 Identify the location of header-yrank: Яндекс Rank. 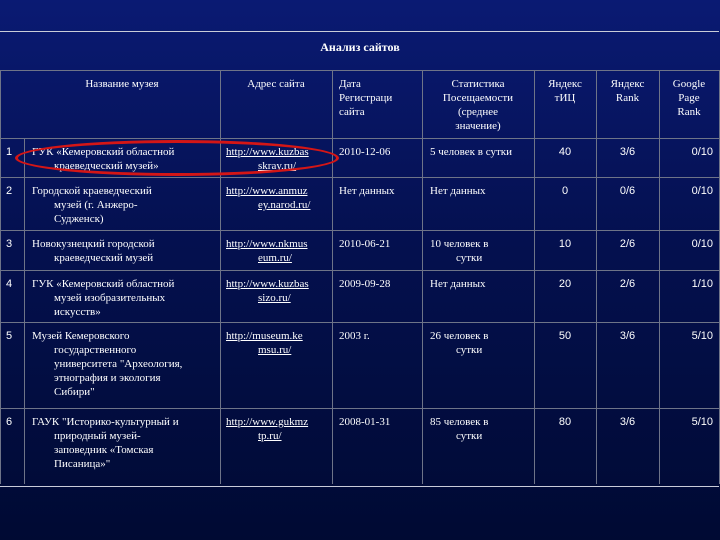
(627, 91).